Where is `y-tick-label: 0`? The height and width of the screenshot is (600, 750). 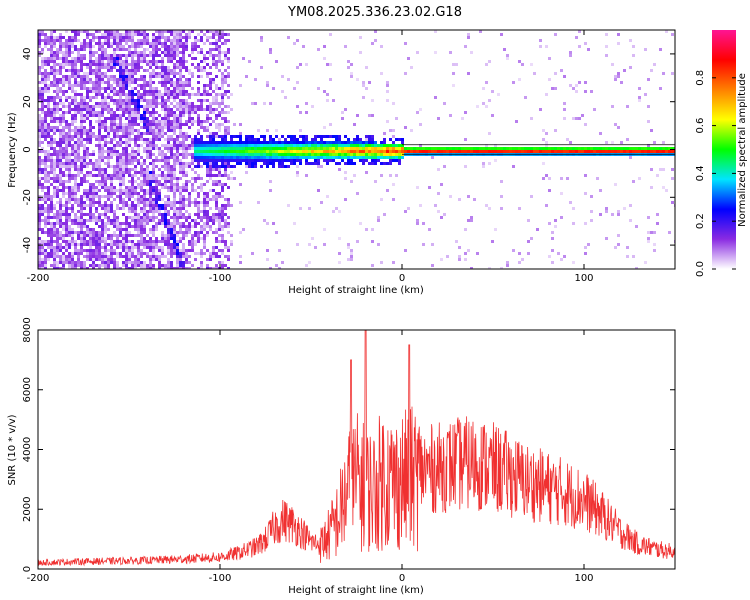 y-tick-label: 0 is located at coordinates (27, 149).